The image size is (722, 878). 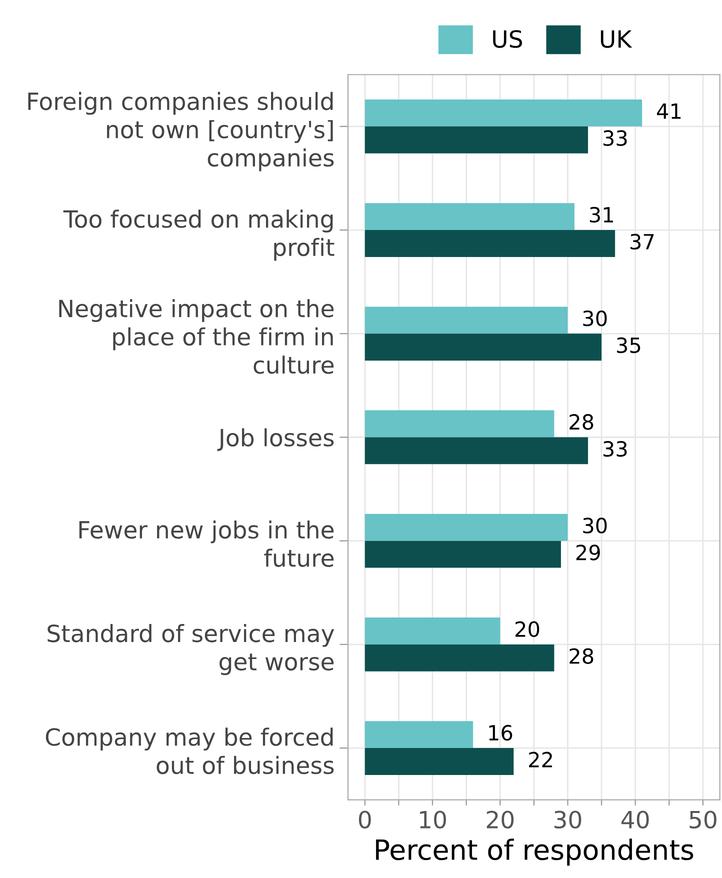 I want to click on x-tick-label: 0, so click(x=364, y=819).